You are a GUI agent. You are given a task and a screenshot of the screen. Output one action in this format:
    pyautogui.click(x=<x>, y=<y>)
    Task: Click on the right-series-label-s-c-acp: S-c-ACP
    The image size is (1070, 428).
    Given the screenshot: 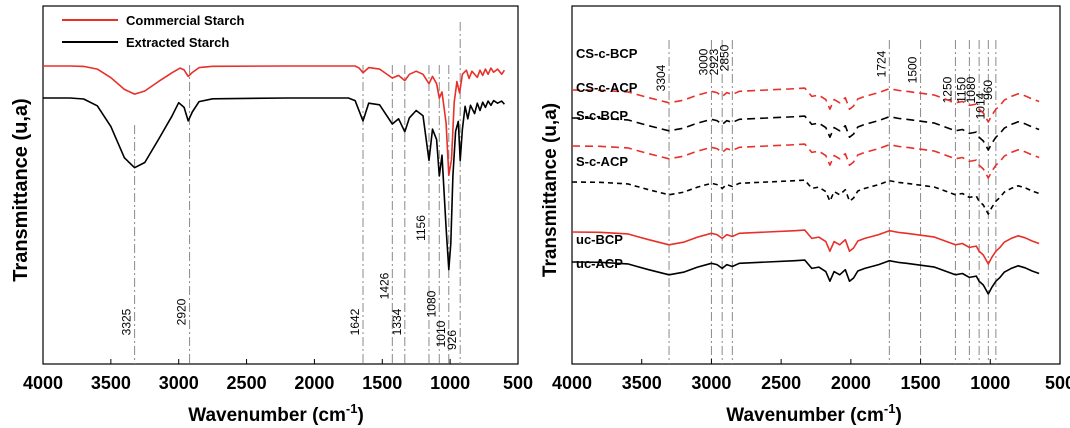 What is the action you would take?
    pyautogui.click(x=602, y=161)
    